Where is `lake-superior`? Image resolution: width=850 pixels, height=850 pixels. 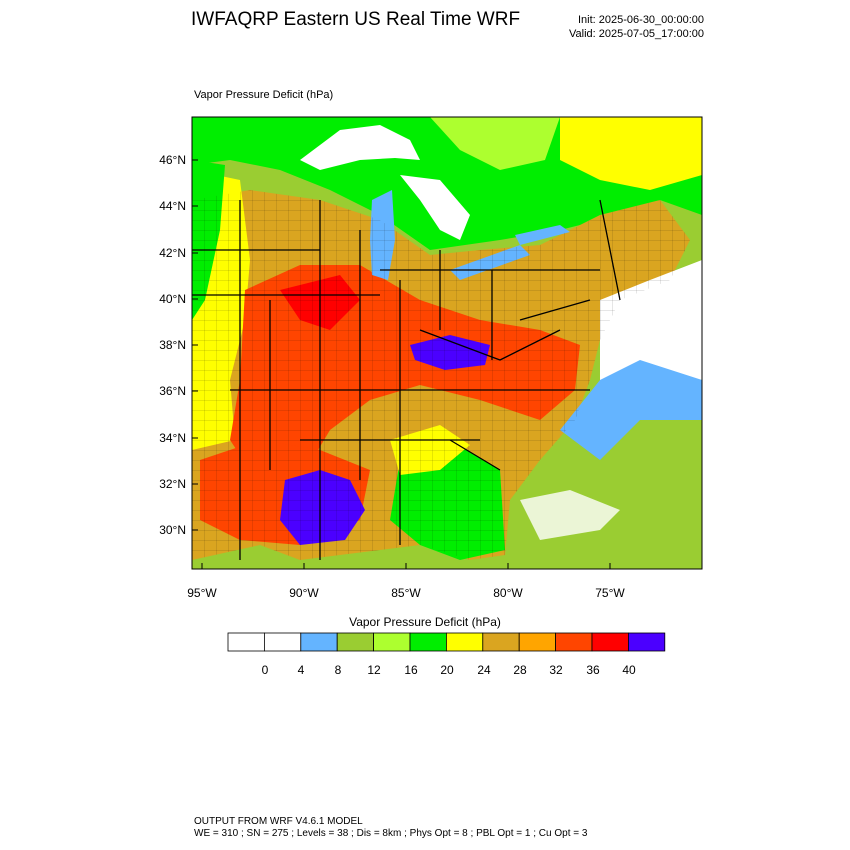 lake-superior is located at coordinates (360, 147).